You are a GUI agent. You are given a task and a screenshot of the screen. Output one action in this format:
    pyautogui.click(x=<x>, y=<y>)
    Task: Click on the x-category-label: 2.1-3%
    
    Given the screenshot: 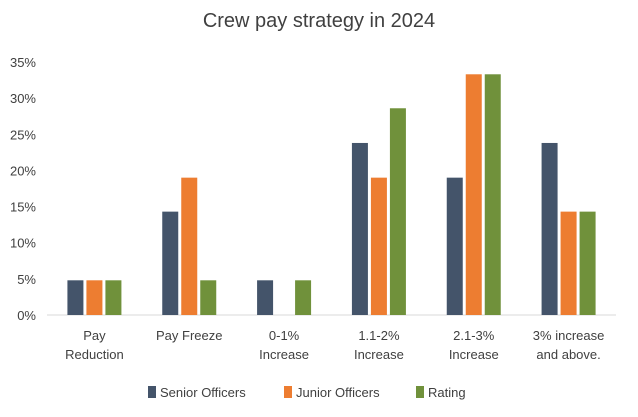 What is the action you would take?
    pyautogui.click(x=474, y=335)
    